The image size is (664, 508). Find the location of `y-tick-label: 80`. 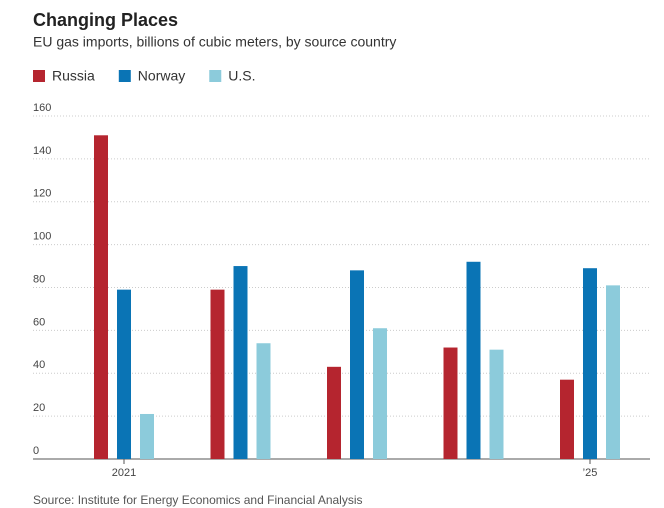

y-tick-label: 80 is located at coordinates (39, 279).